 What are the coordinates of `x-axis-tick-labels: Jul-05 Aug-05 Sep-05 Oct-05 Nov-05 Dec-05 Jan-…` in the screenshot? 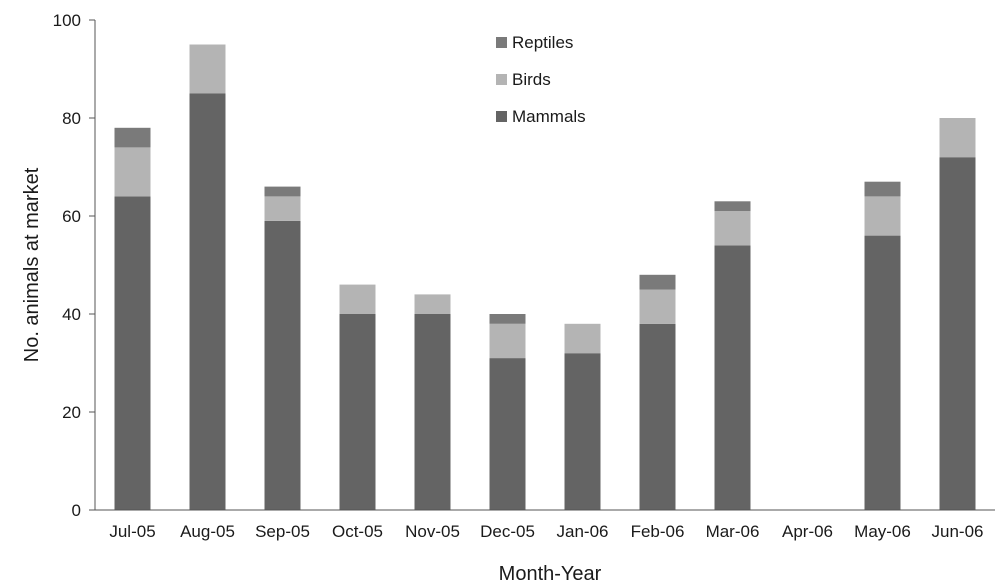 It's located at (546, 531).